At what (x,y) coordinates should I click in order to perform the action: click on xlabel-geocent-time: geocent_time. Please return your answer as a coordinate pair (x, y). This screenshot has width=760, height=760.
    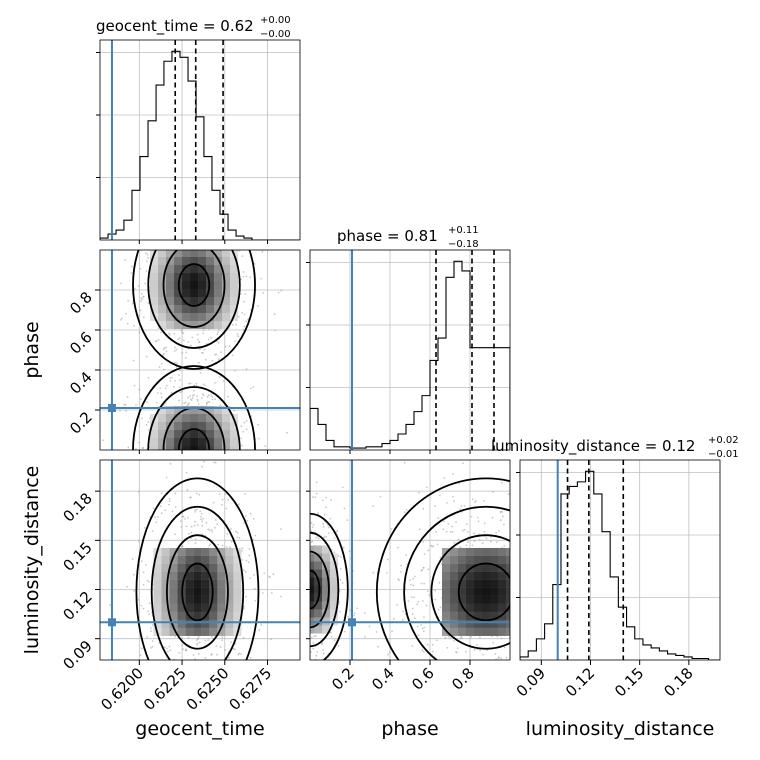
    Looking at the image, I should click on (199, 729).